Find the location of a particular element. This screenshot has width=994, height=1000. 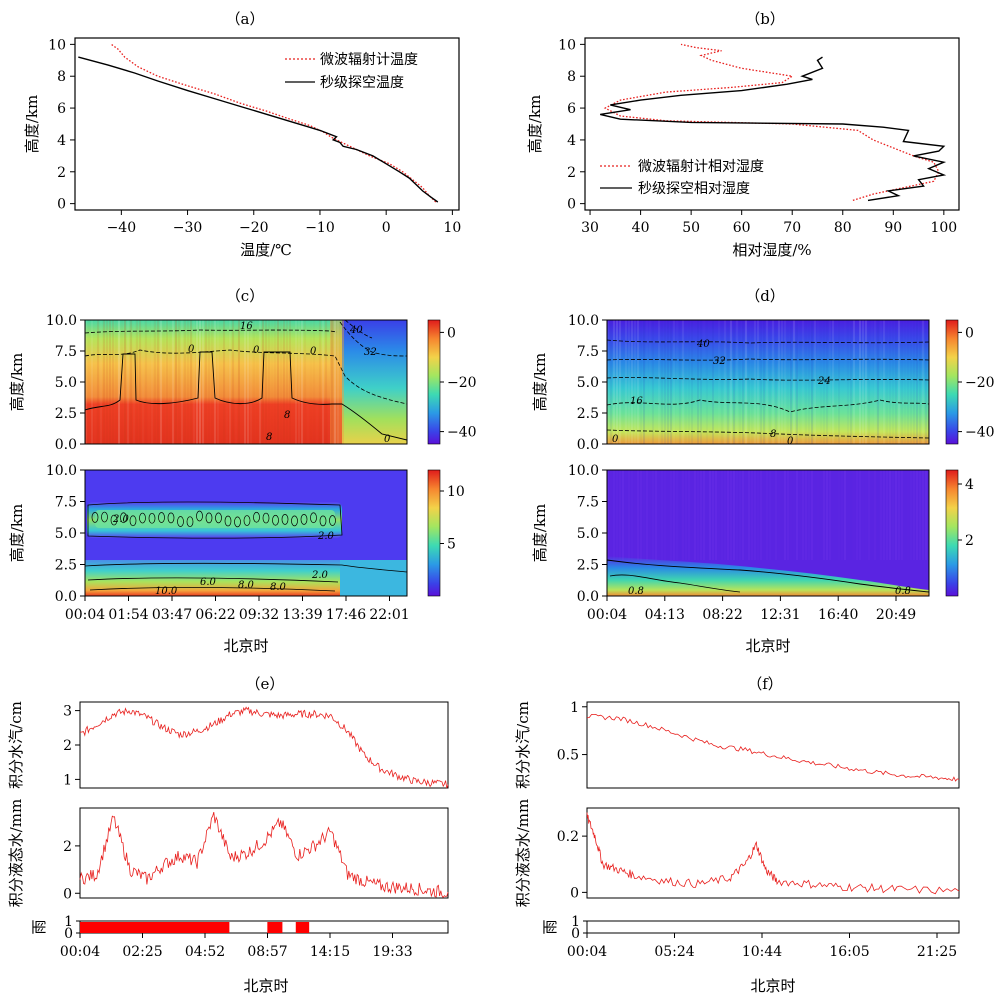

contour-label-16-c-top: 16 is located at coordinates (246, 326).